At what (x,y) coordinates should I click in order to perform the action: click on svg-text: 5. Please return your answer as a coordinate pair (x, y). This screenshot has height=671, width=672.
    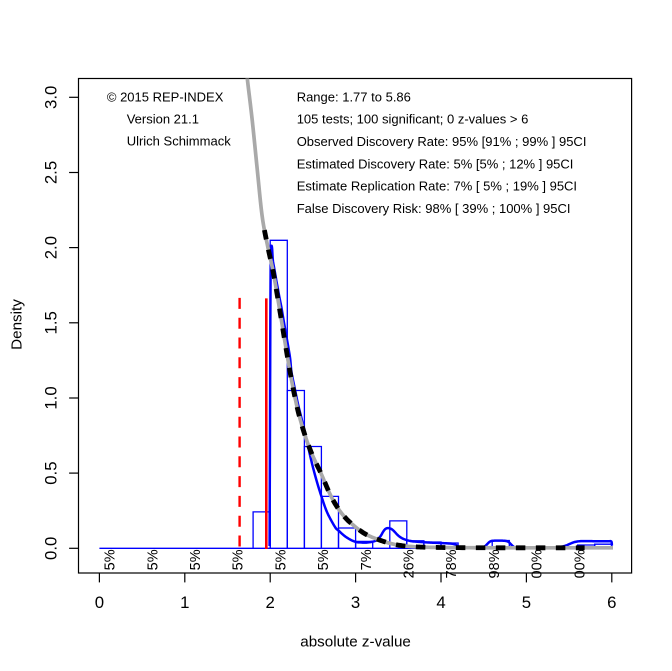
    Looking at the image, I should click on (526, 602).